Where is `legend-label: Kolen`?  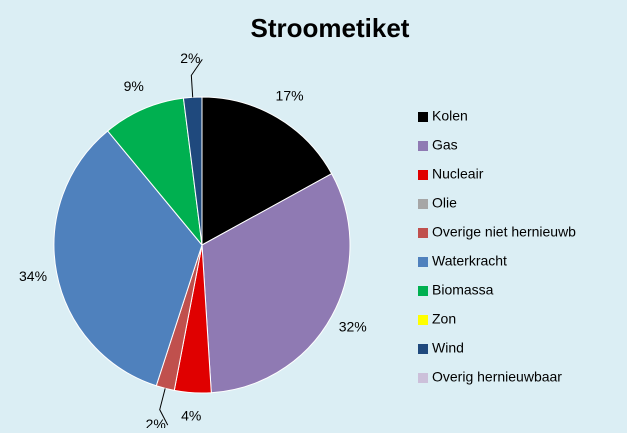 legend-label: Kolen is located at coordinates (450, 116).